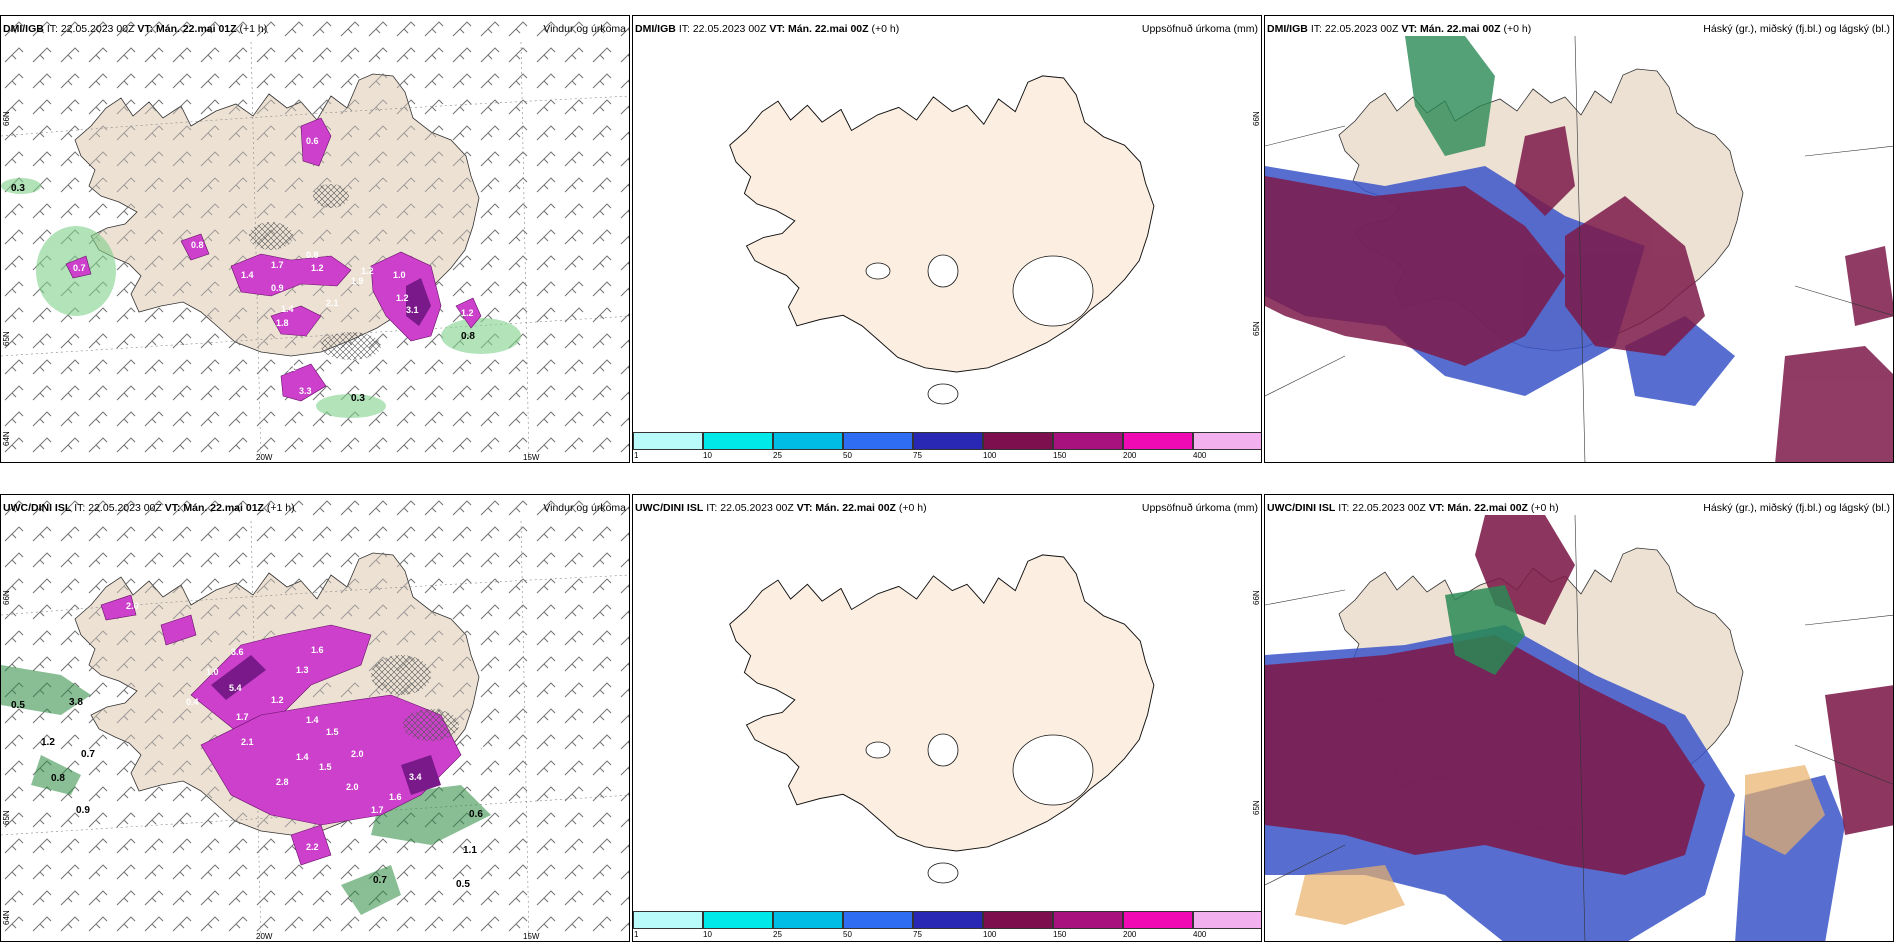 This screenshot has height=950, width=1900. Describe the element at coordinates (777, 934) in the screenshot. I see `colorbar-tick: 25` at that location.